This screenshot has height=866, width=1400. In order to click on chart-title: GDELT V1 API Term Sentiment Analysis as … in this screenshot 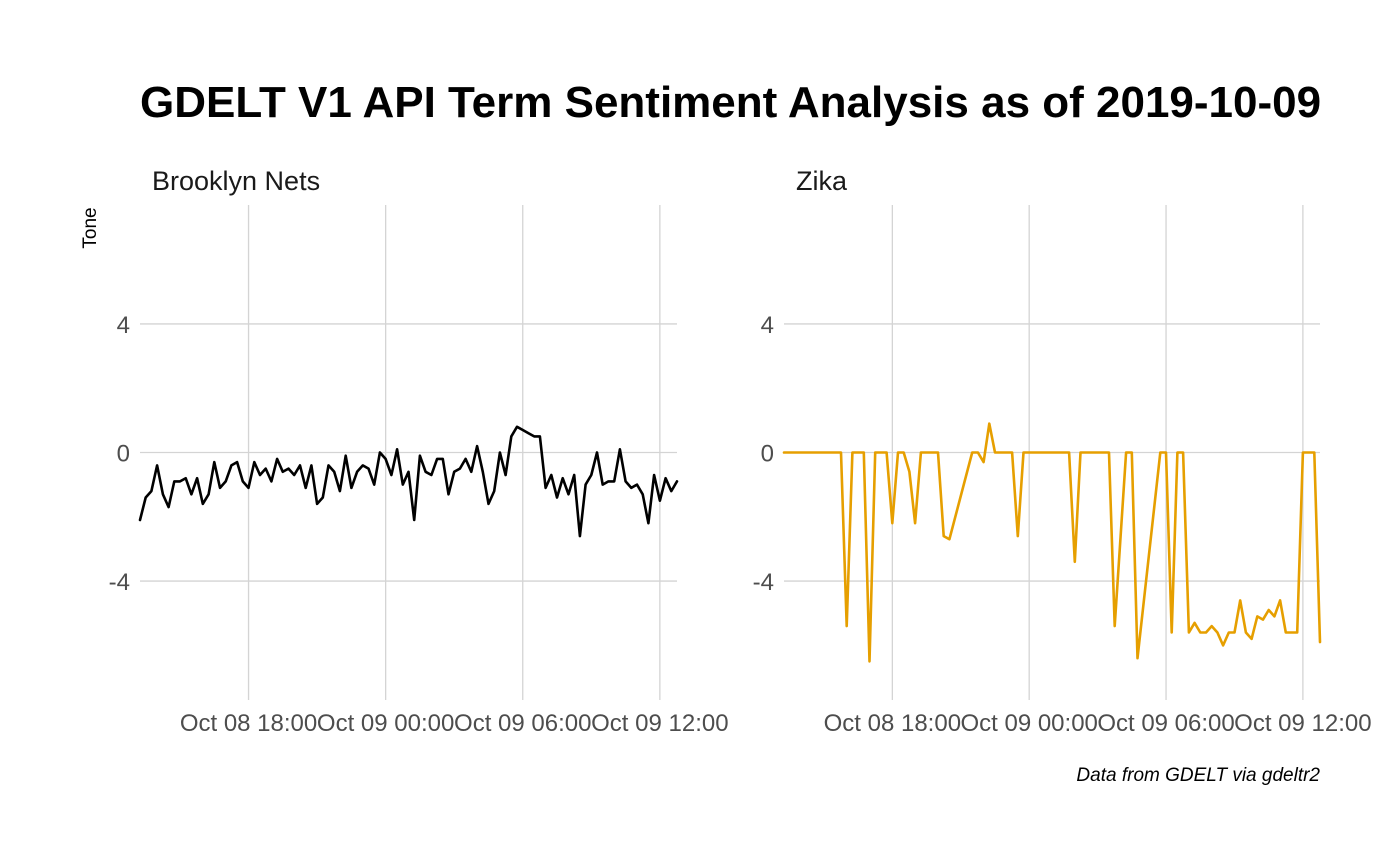, I will do `click(730, 102)`.